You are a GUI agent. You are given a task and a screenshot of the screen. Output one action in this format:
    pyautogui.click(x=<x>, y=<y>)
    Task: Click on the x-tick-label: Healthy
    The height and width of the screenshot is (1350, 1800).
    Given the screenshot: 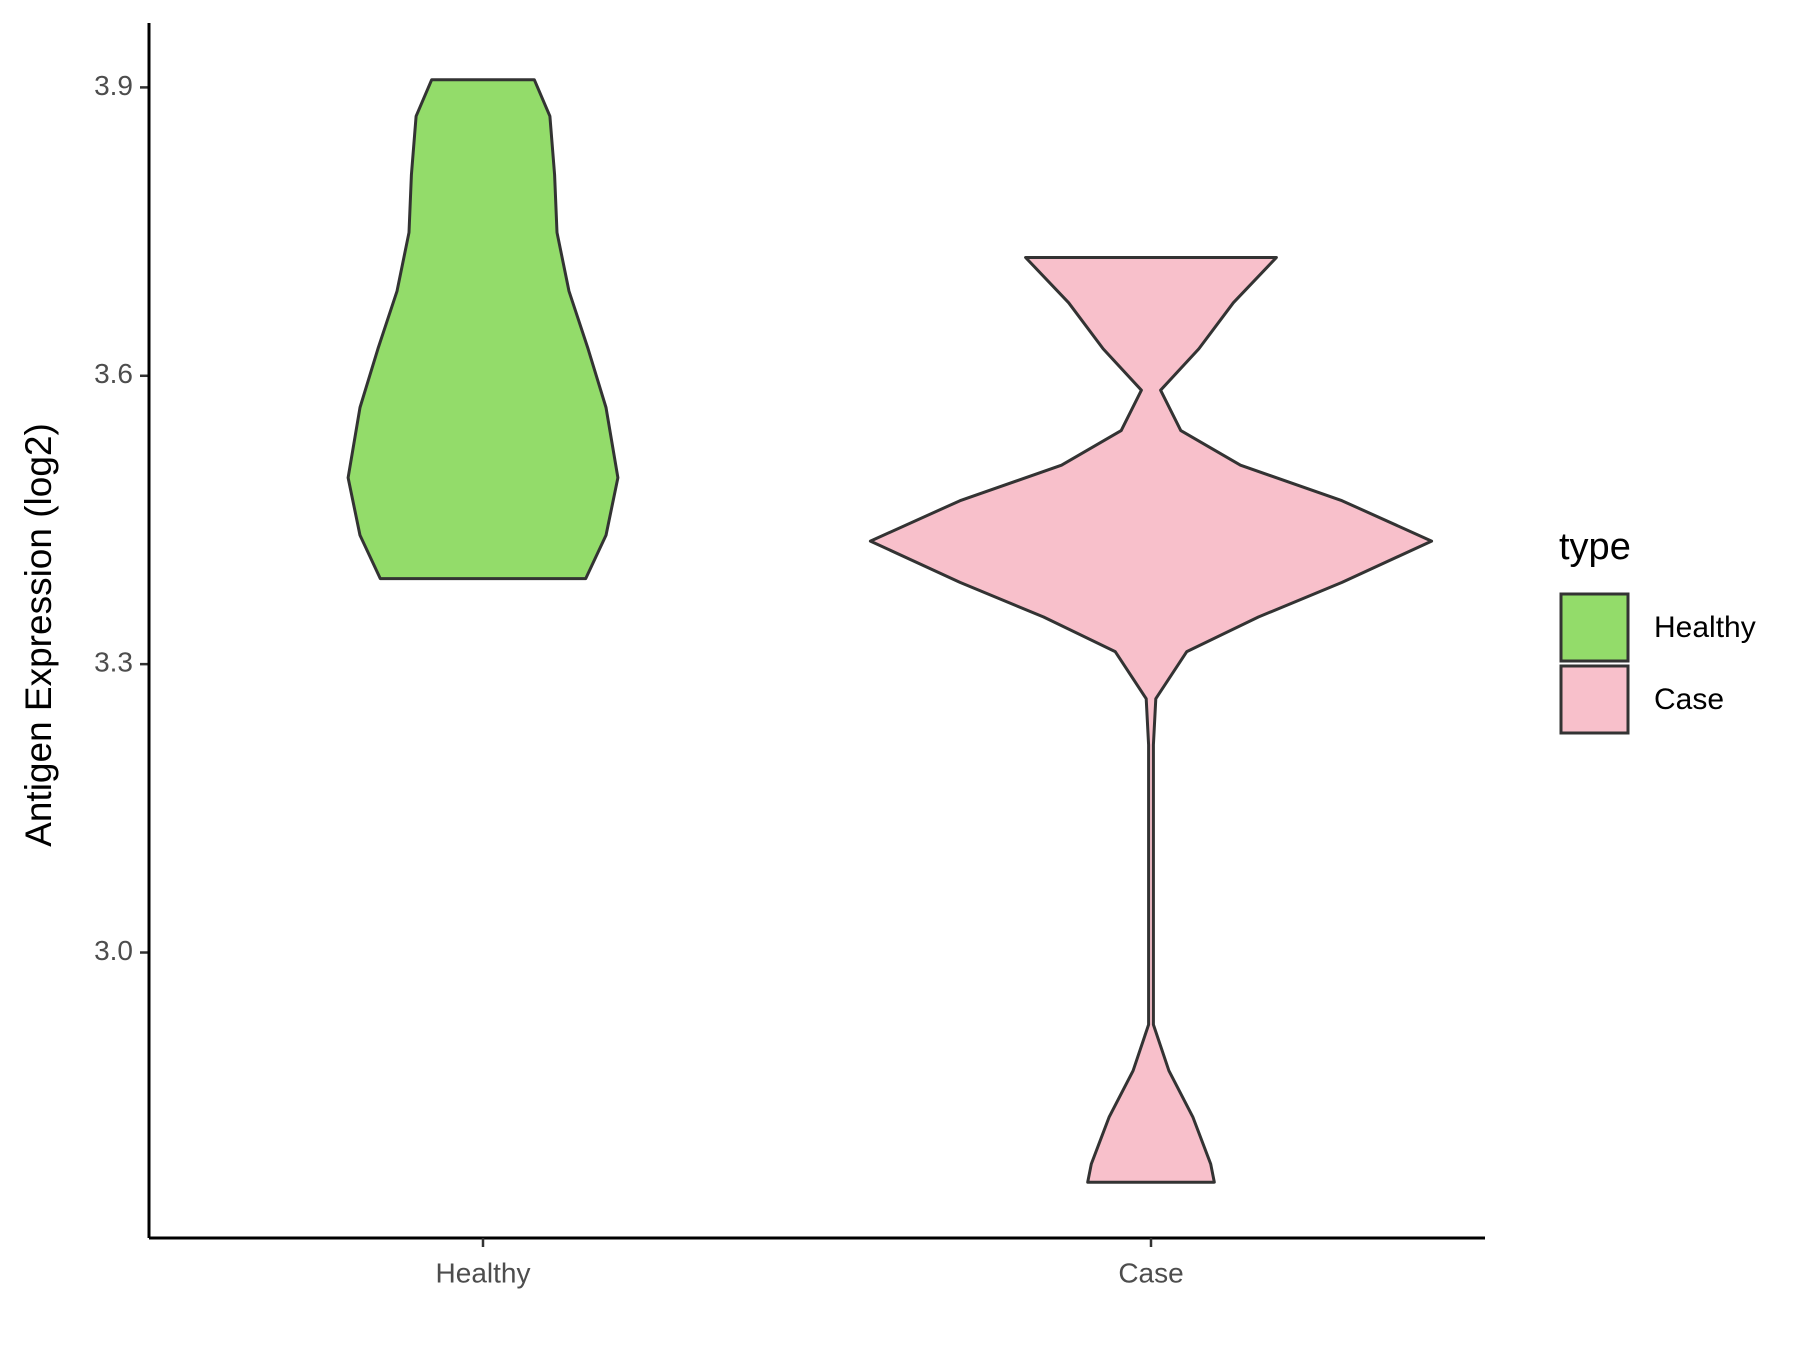 What is the action you would take?
    pyautogui.click(x=483, y=1272)
    